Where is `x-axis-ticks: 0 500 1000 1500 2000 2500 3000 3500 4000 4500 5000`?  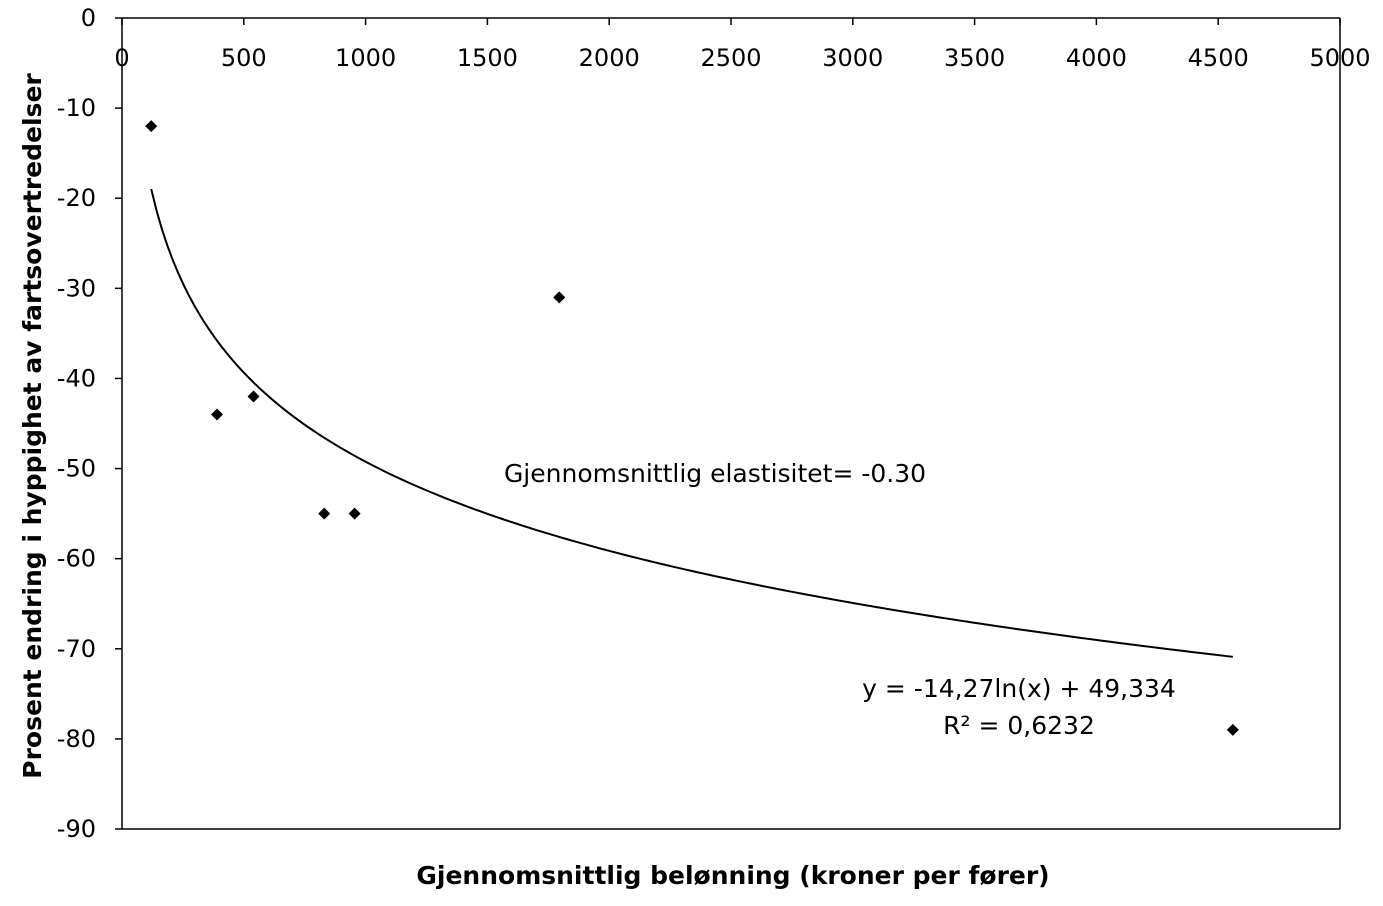 x-axis-ticks: 0 500 1000 1500 2000 2500 3000 3500 4000 4500 5000 is located at coordinates (742, 45).